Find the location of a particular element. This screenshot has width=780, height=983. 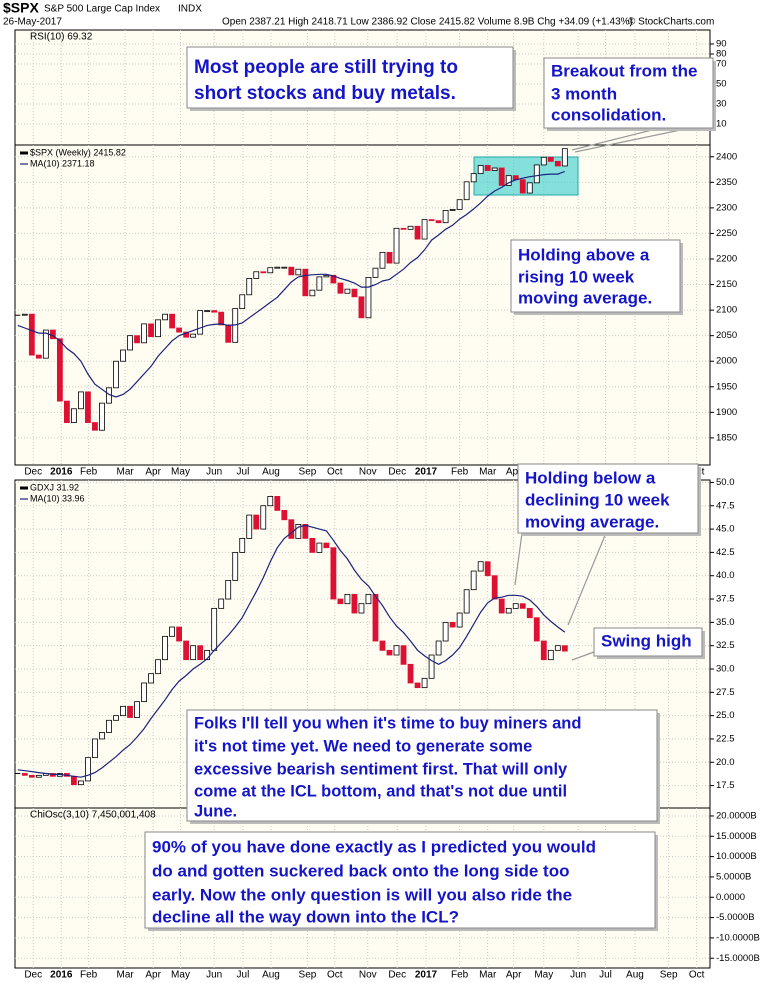

annotation-text: 3 month is located at coordinates (584, 93).